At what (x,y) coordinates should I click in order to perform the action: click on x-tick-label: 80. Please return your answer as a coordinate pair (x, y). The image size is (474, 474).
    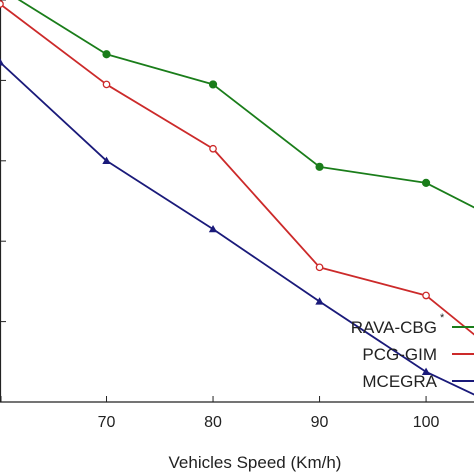
    Looking at the image, I should click on (213, 422).